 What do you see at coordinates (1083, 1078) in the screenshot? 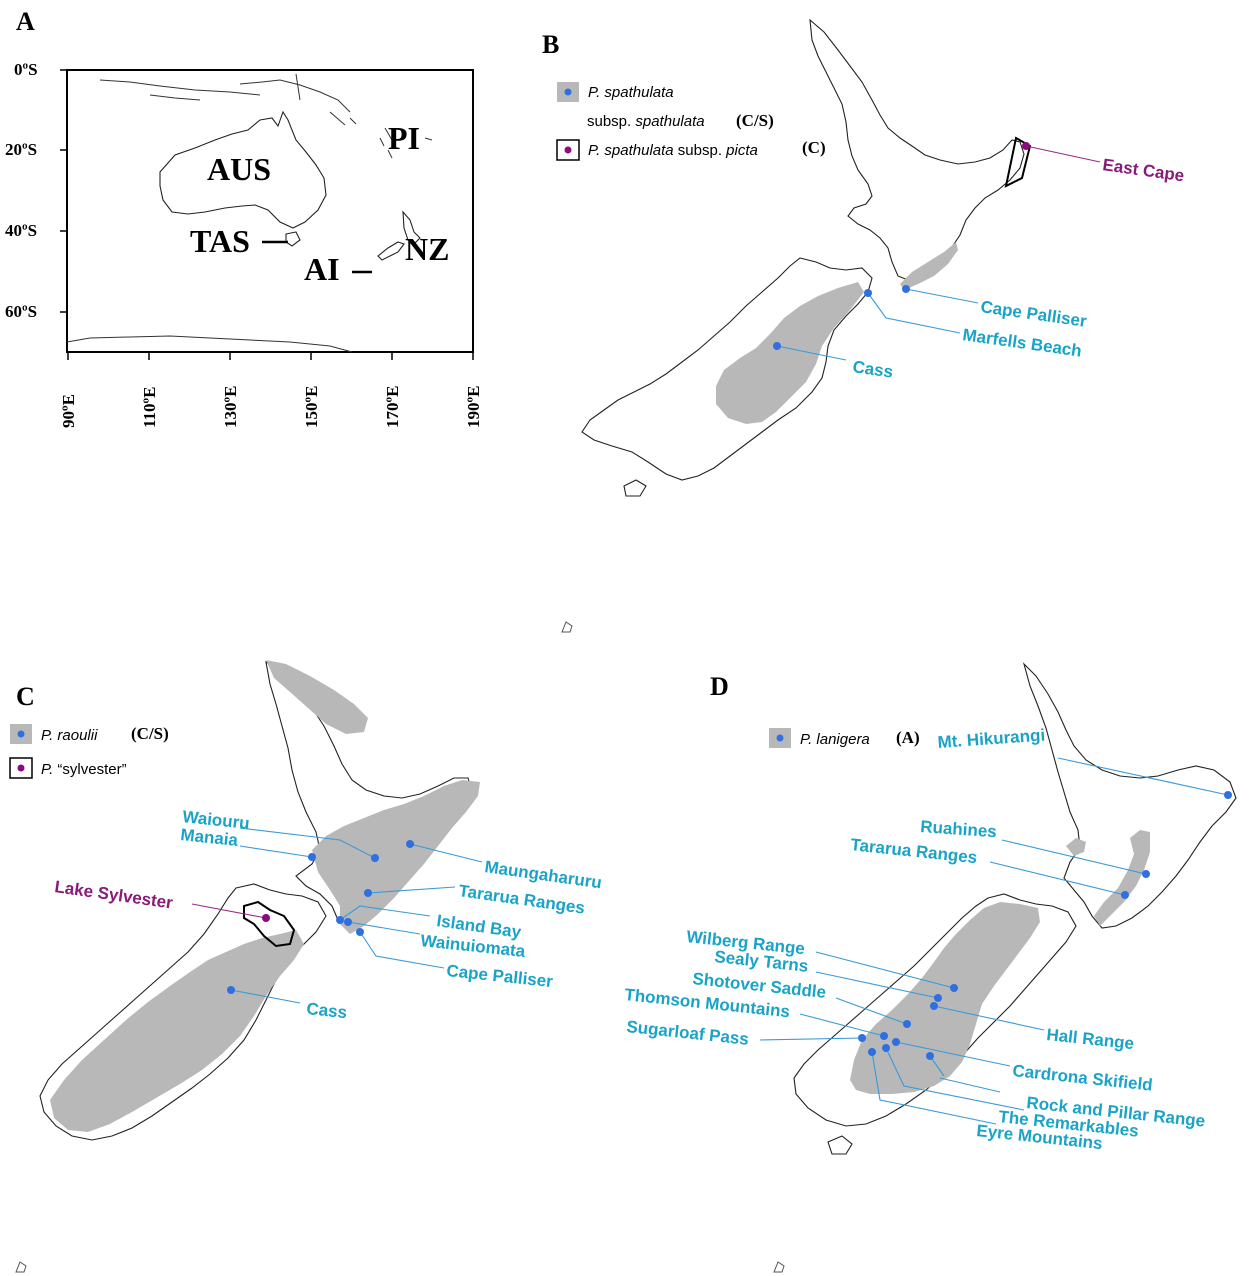
I see `label-cardrona-skifield: Cardrona Skifield` at bounding box center [1083, 1078].